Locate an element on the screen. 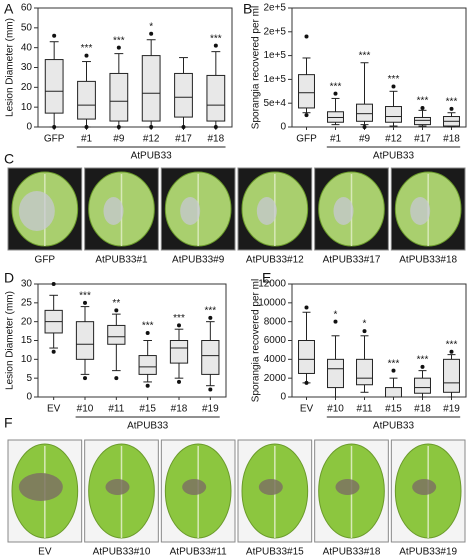 The width and height of the screenshot is (474, 560). x-tick-label: #1 is located at coordinates (87, 139).